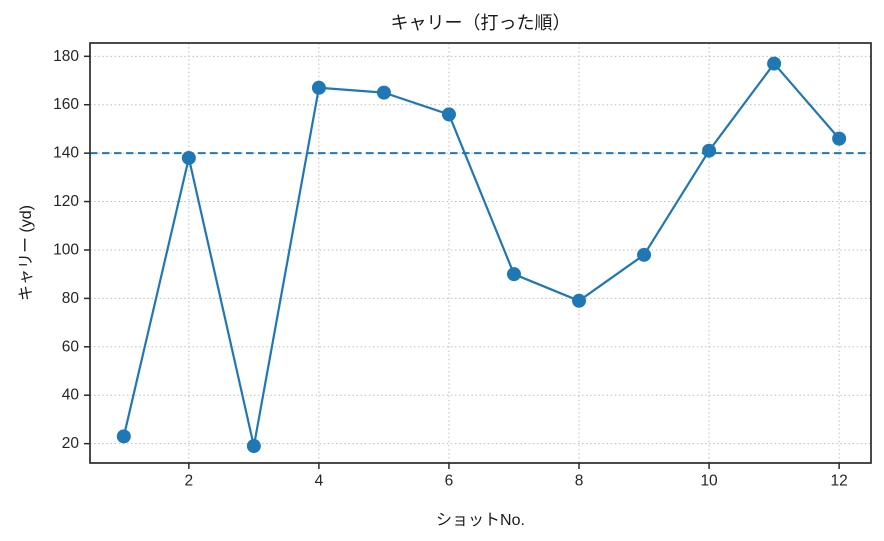 The height and width of the screenshot is (541, 884). Describe the element at coordinates (71, 395) in the screenshot. I see `y-tick-label: 40` at that location.